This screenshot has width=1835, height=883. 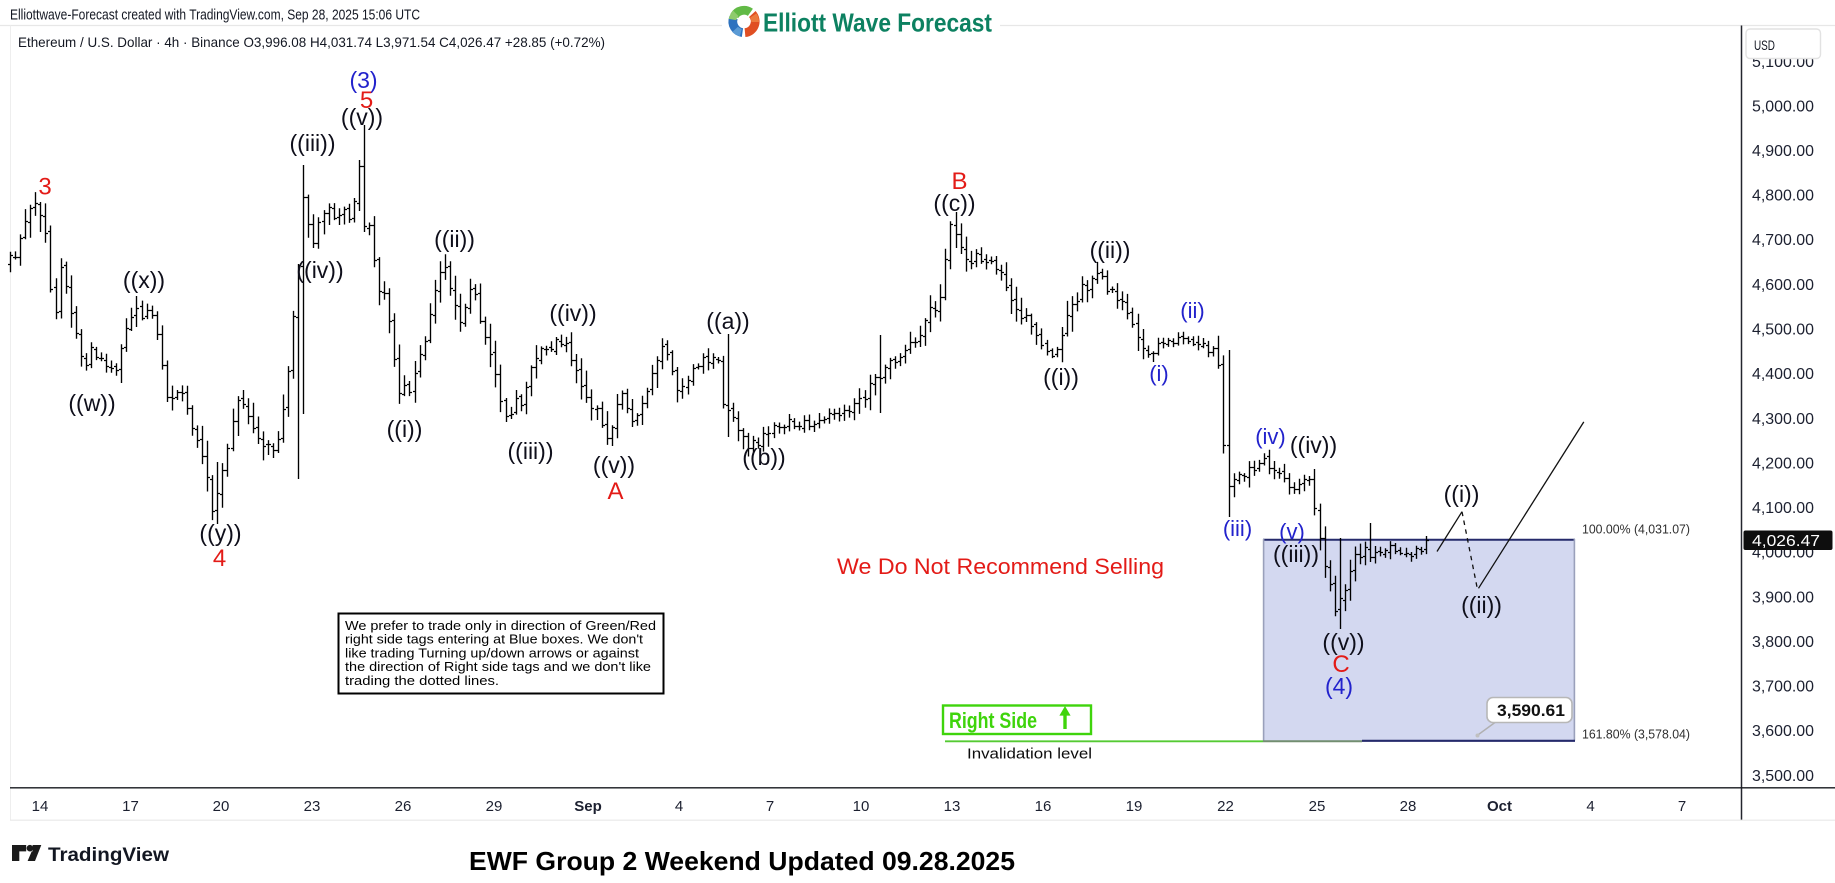 I want to click on svg-text: 4,100.00, so click(x=1783, y=508).